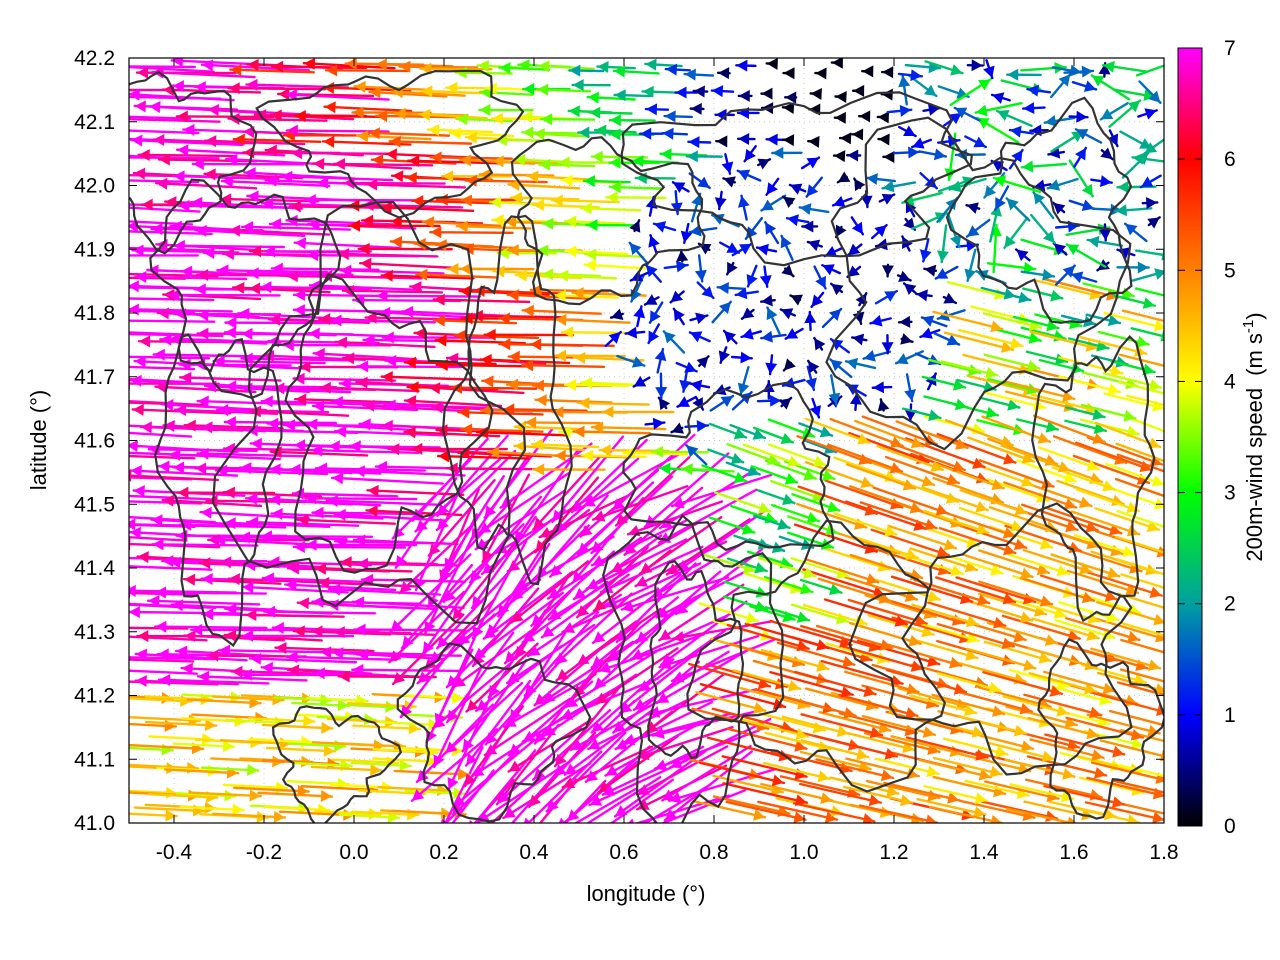  What do you see at coordinates (94, 696) in the screenshot?
I see `y-tick-label: 41.2` at bounding box center [94, 696].